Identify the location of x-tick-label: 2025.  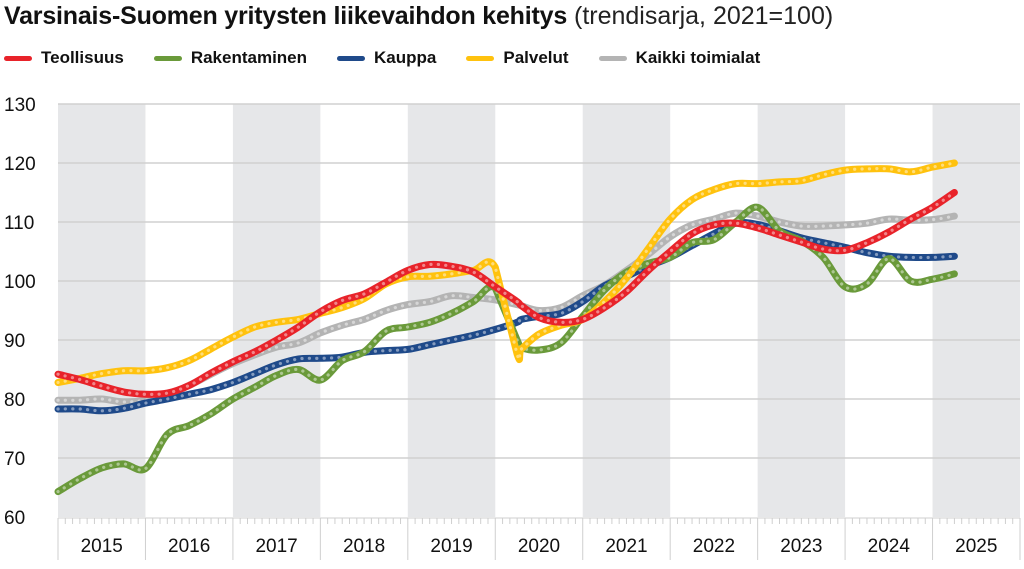
(976, 546).